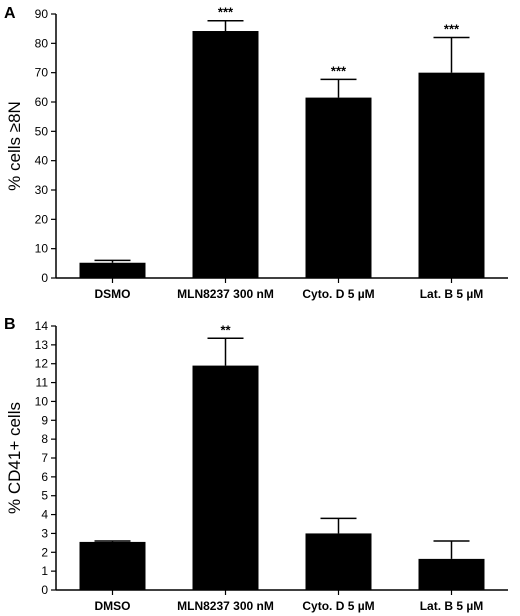 The height and width of the screenshot is (616, 520). I want to click on y-tick-label: 60, so click(42, 102).